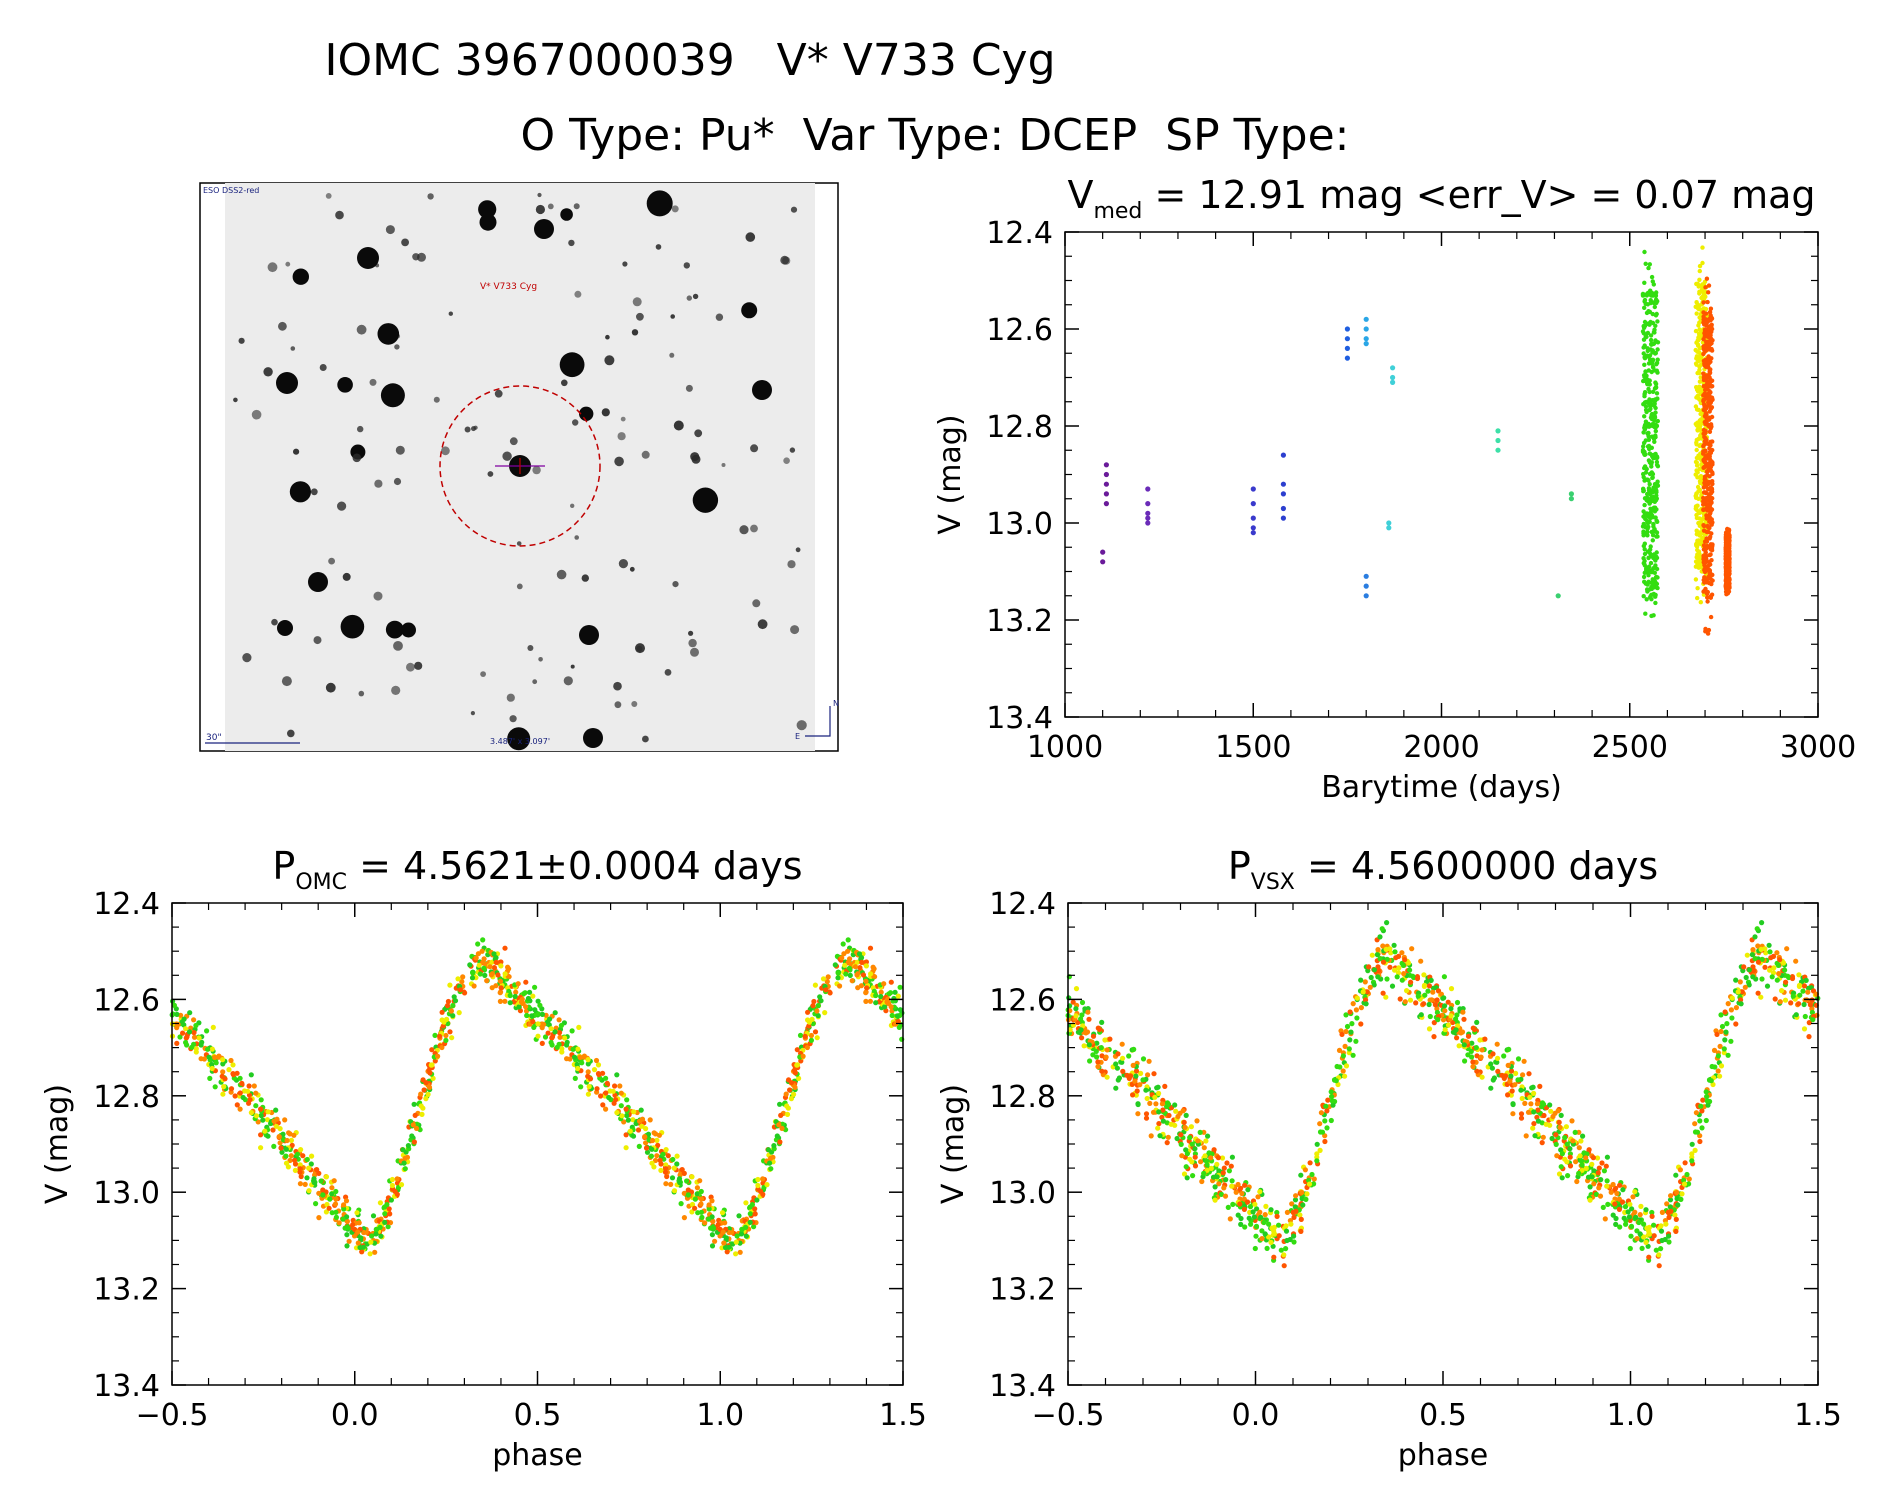 Image resolution: width=1889 pixels, height=1494 pixels. What do you see at coordinates (1019, 718) in the screenshot?
I see `y-tick-label: 13.4` at bounding box center [1019, 718].